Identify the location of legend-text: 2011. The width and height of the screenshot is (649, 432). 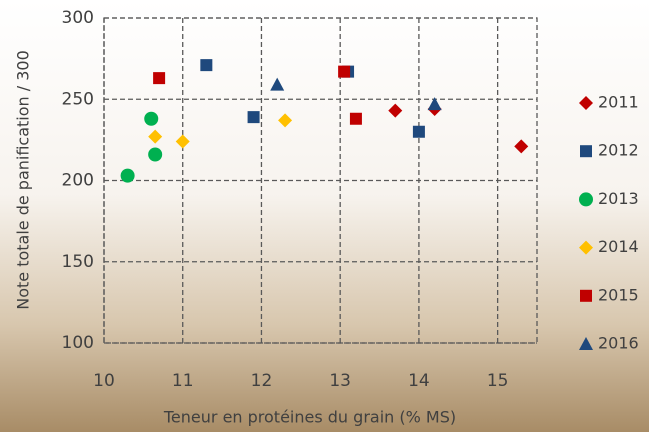
(618, 102).